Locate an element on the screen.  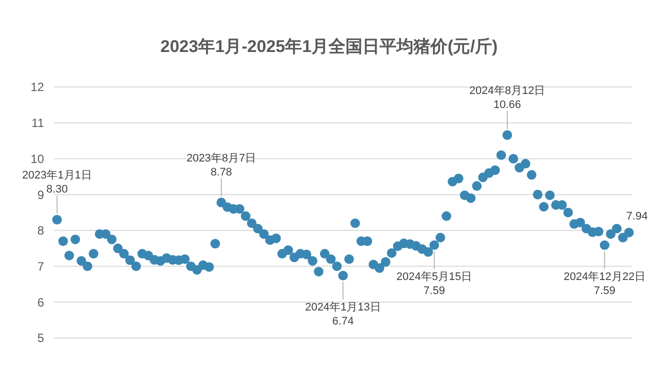
y-tick-label: 11 is located at coordinates (38, 123).